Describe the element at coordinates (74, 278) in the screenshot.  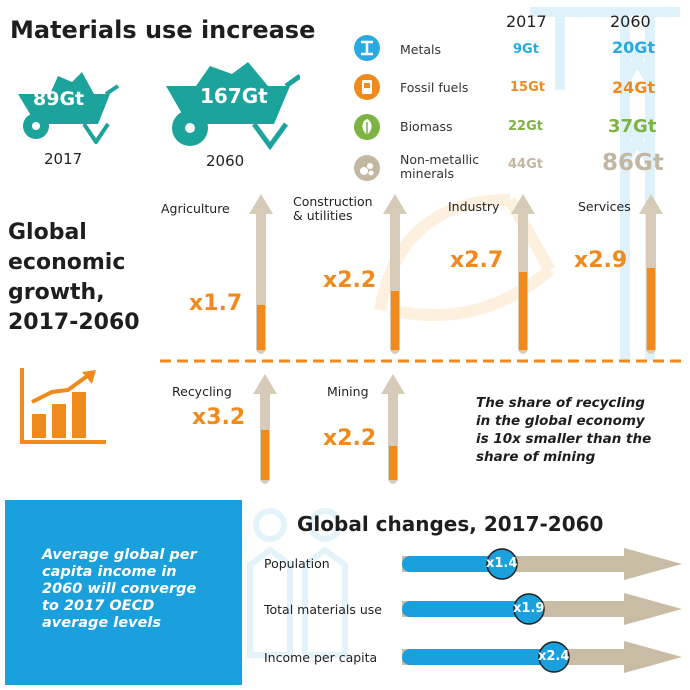
I see `growth-title: Global economic growth, 2017-2060` at that location.